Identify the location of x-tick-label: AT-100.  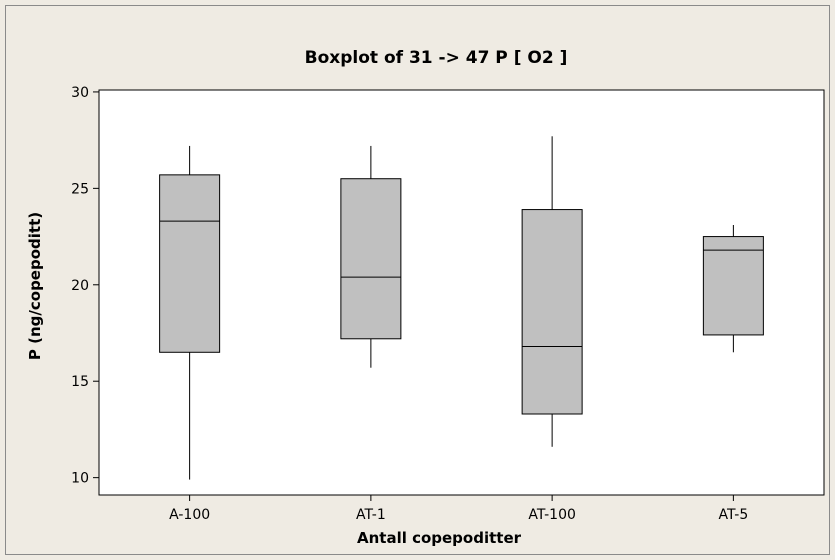
(552, 515).